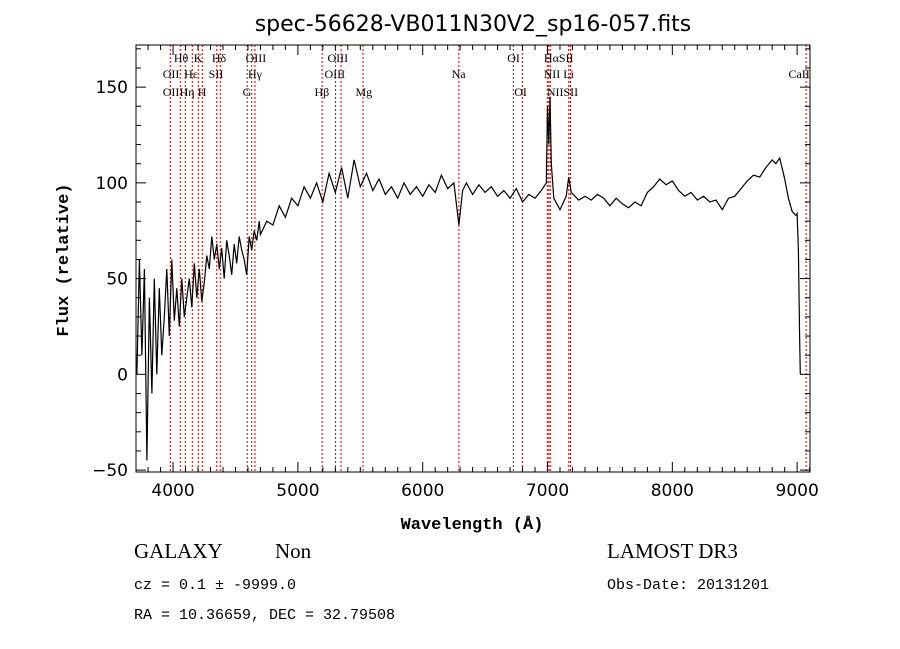  Describe the element at coordinates (172, 491) in the screenshot. I see `x-tick-label: 4000` at that location.